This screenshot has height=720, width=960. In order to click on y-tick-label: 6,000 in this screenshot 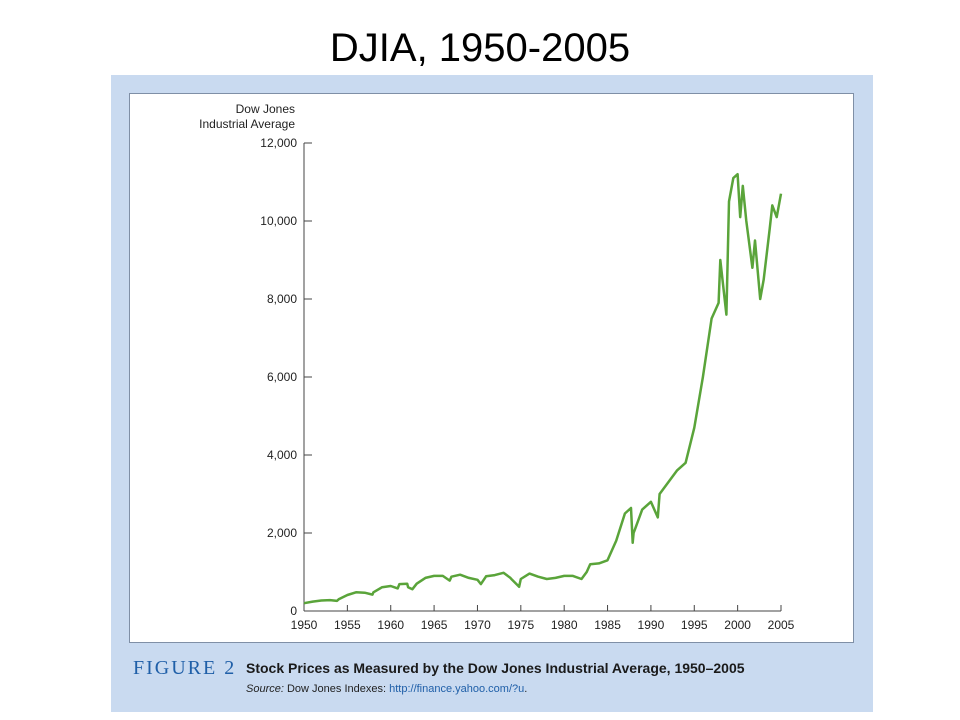, I will do `click(282, 377)`.